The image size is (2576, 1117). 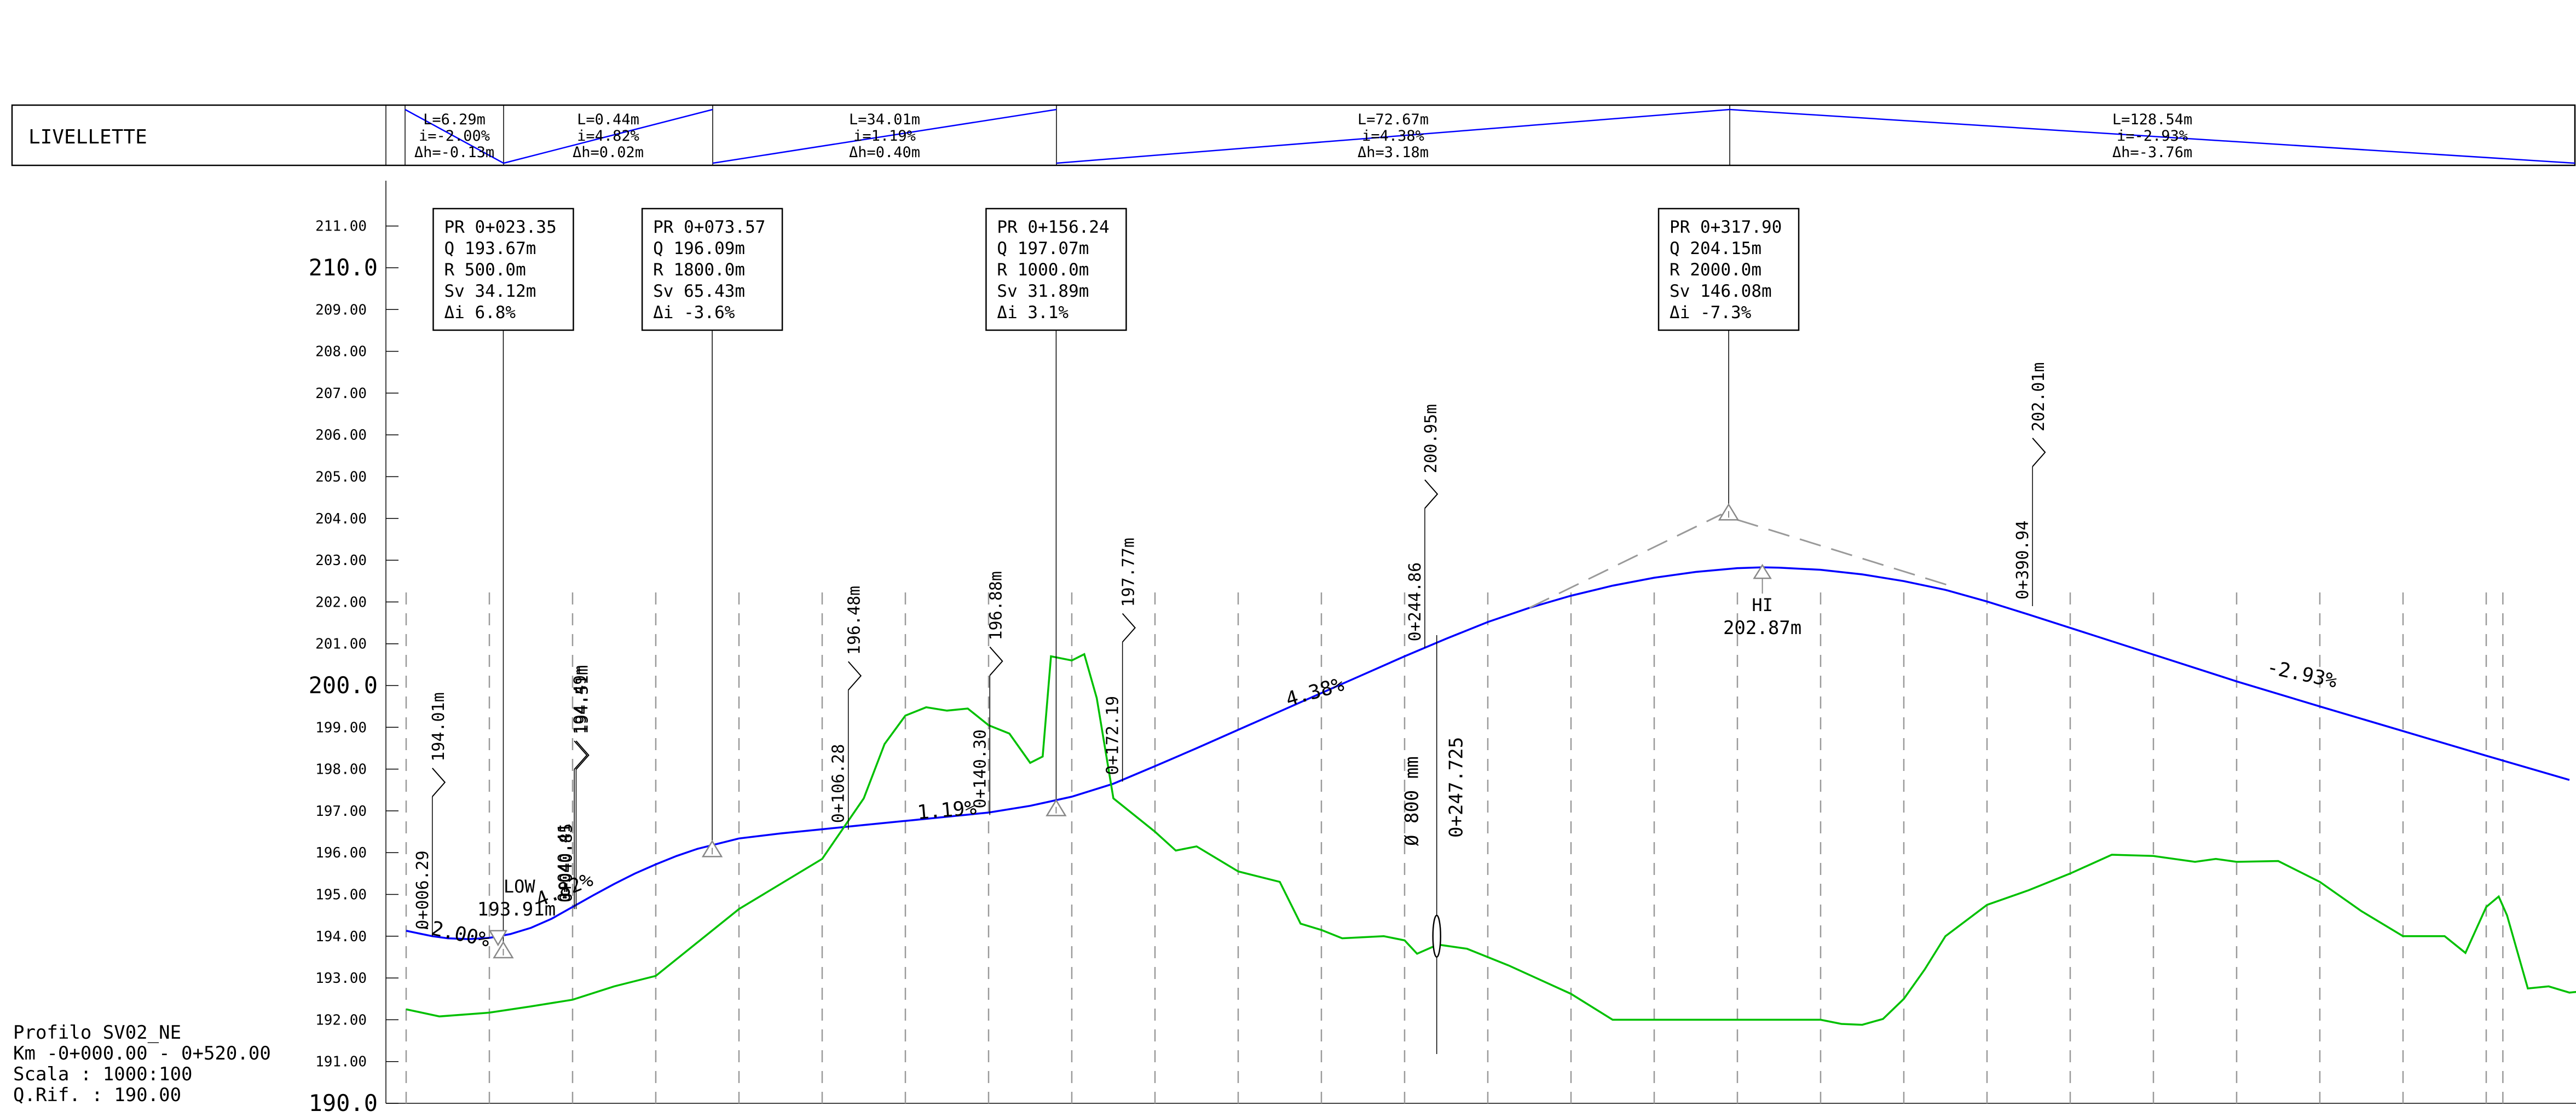 I want to click on y-tick-label: 195.00, so click(x=341, y=895).